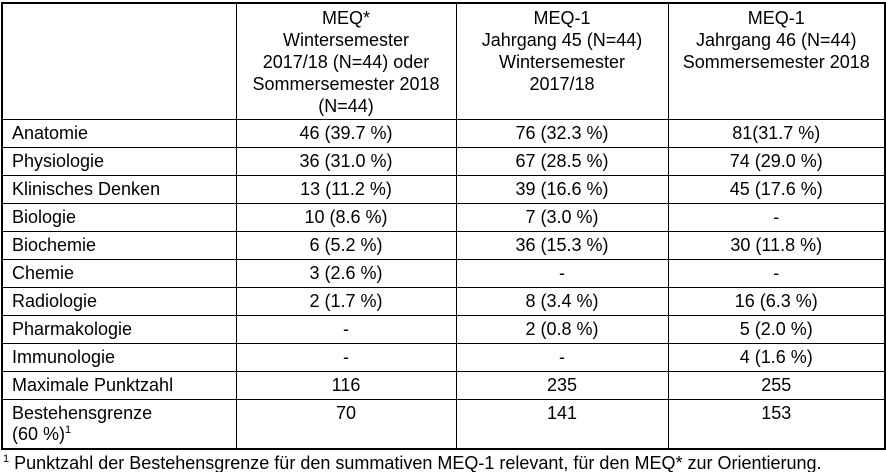 The image size is (886, 472). I want to click on value-cell: 13 (11.2 %), so click(346, 189).